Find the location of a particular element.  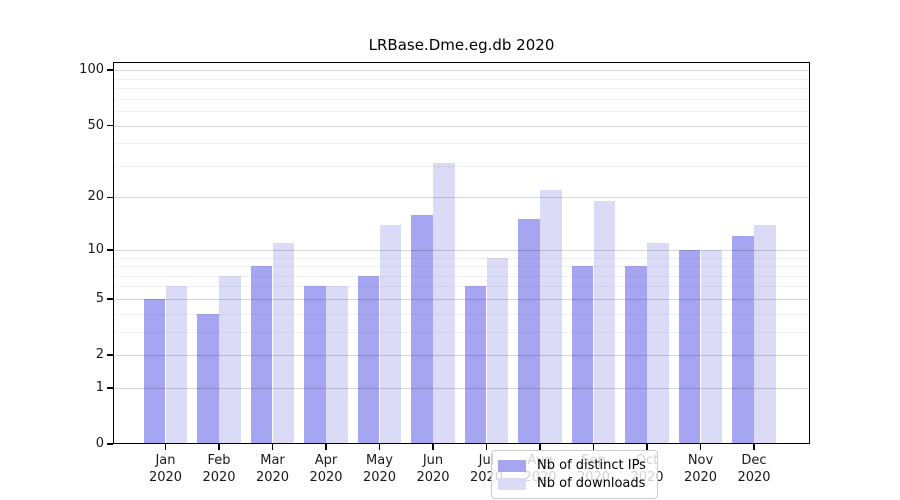

bar-downloads-sep is located at coordinates (604, 322).